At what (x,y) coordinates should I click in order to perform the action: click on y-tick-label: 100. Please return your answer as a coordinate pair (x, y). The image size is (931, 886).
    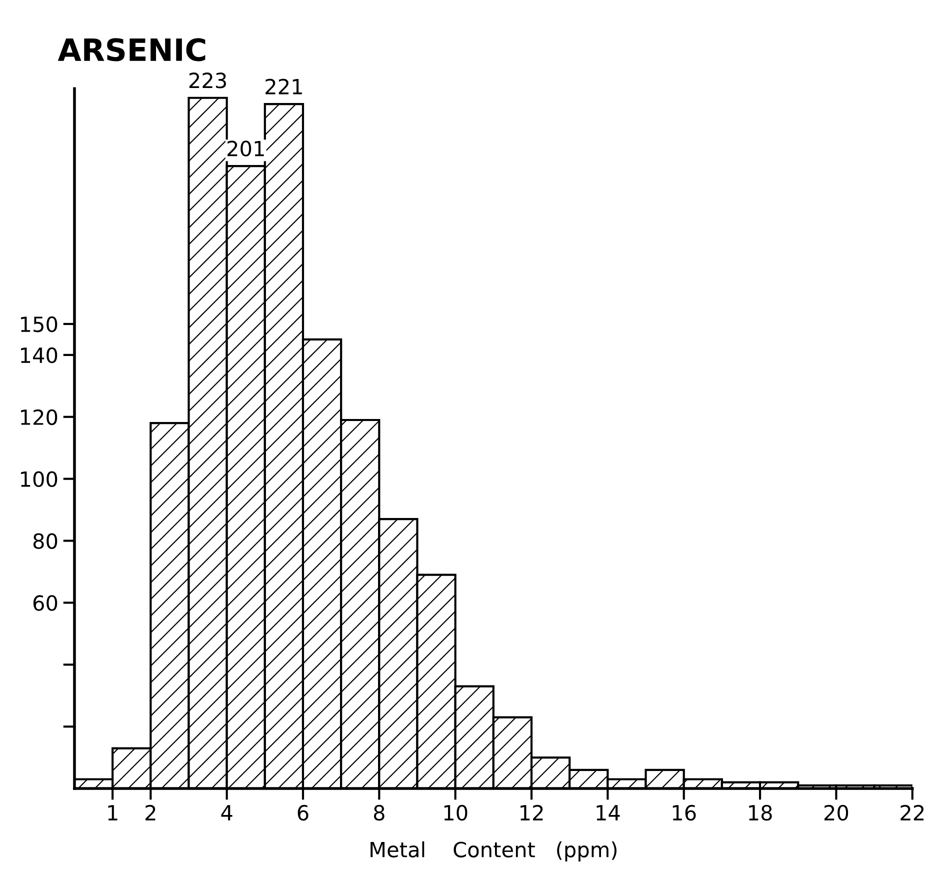
    Looking at the image, I should click on (39, 479).